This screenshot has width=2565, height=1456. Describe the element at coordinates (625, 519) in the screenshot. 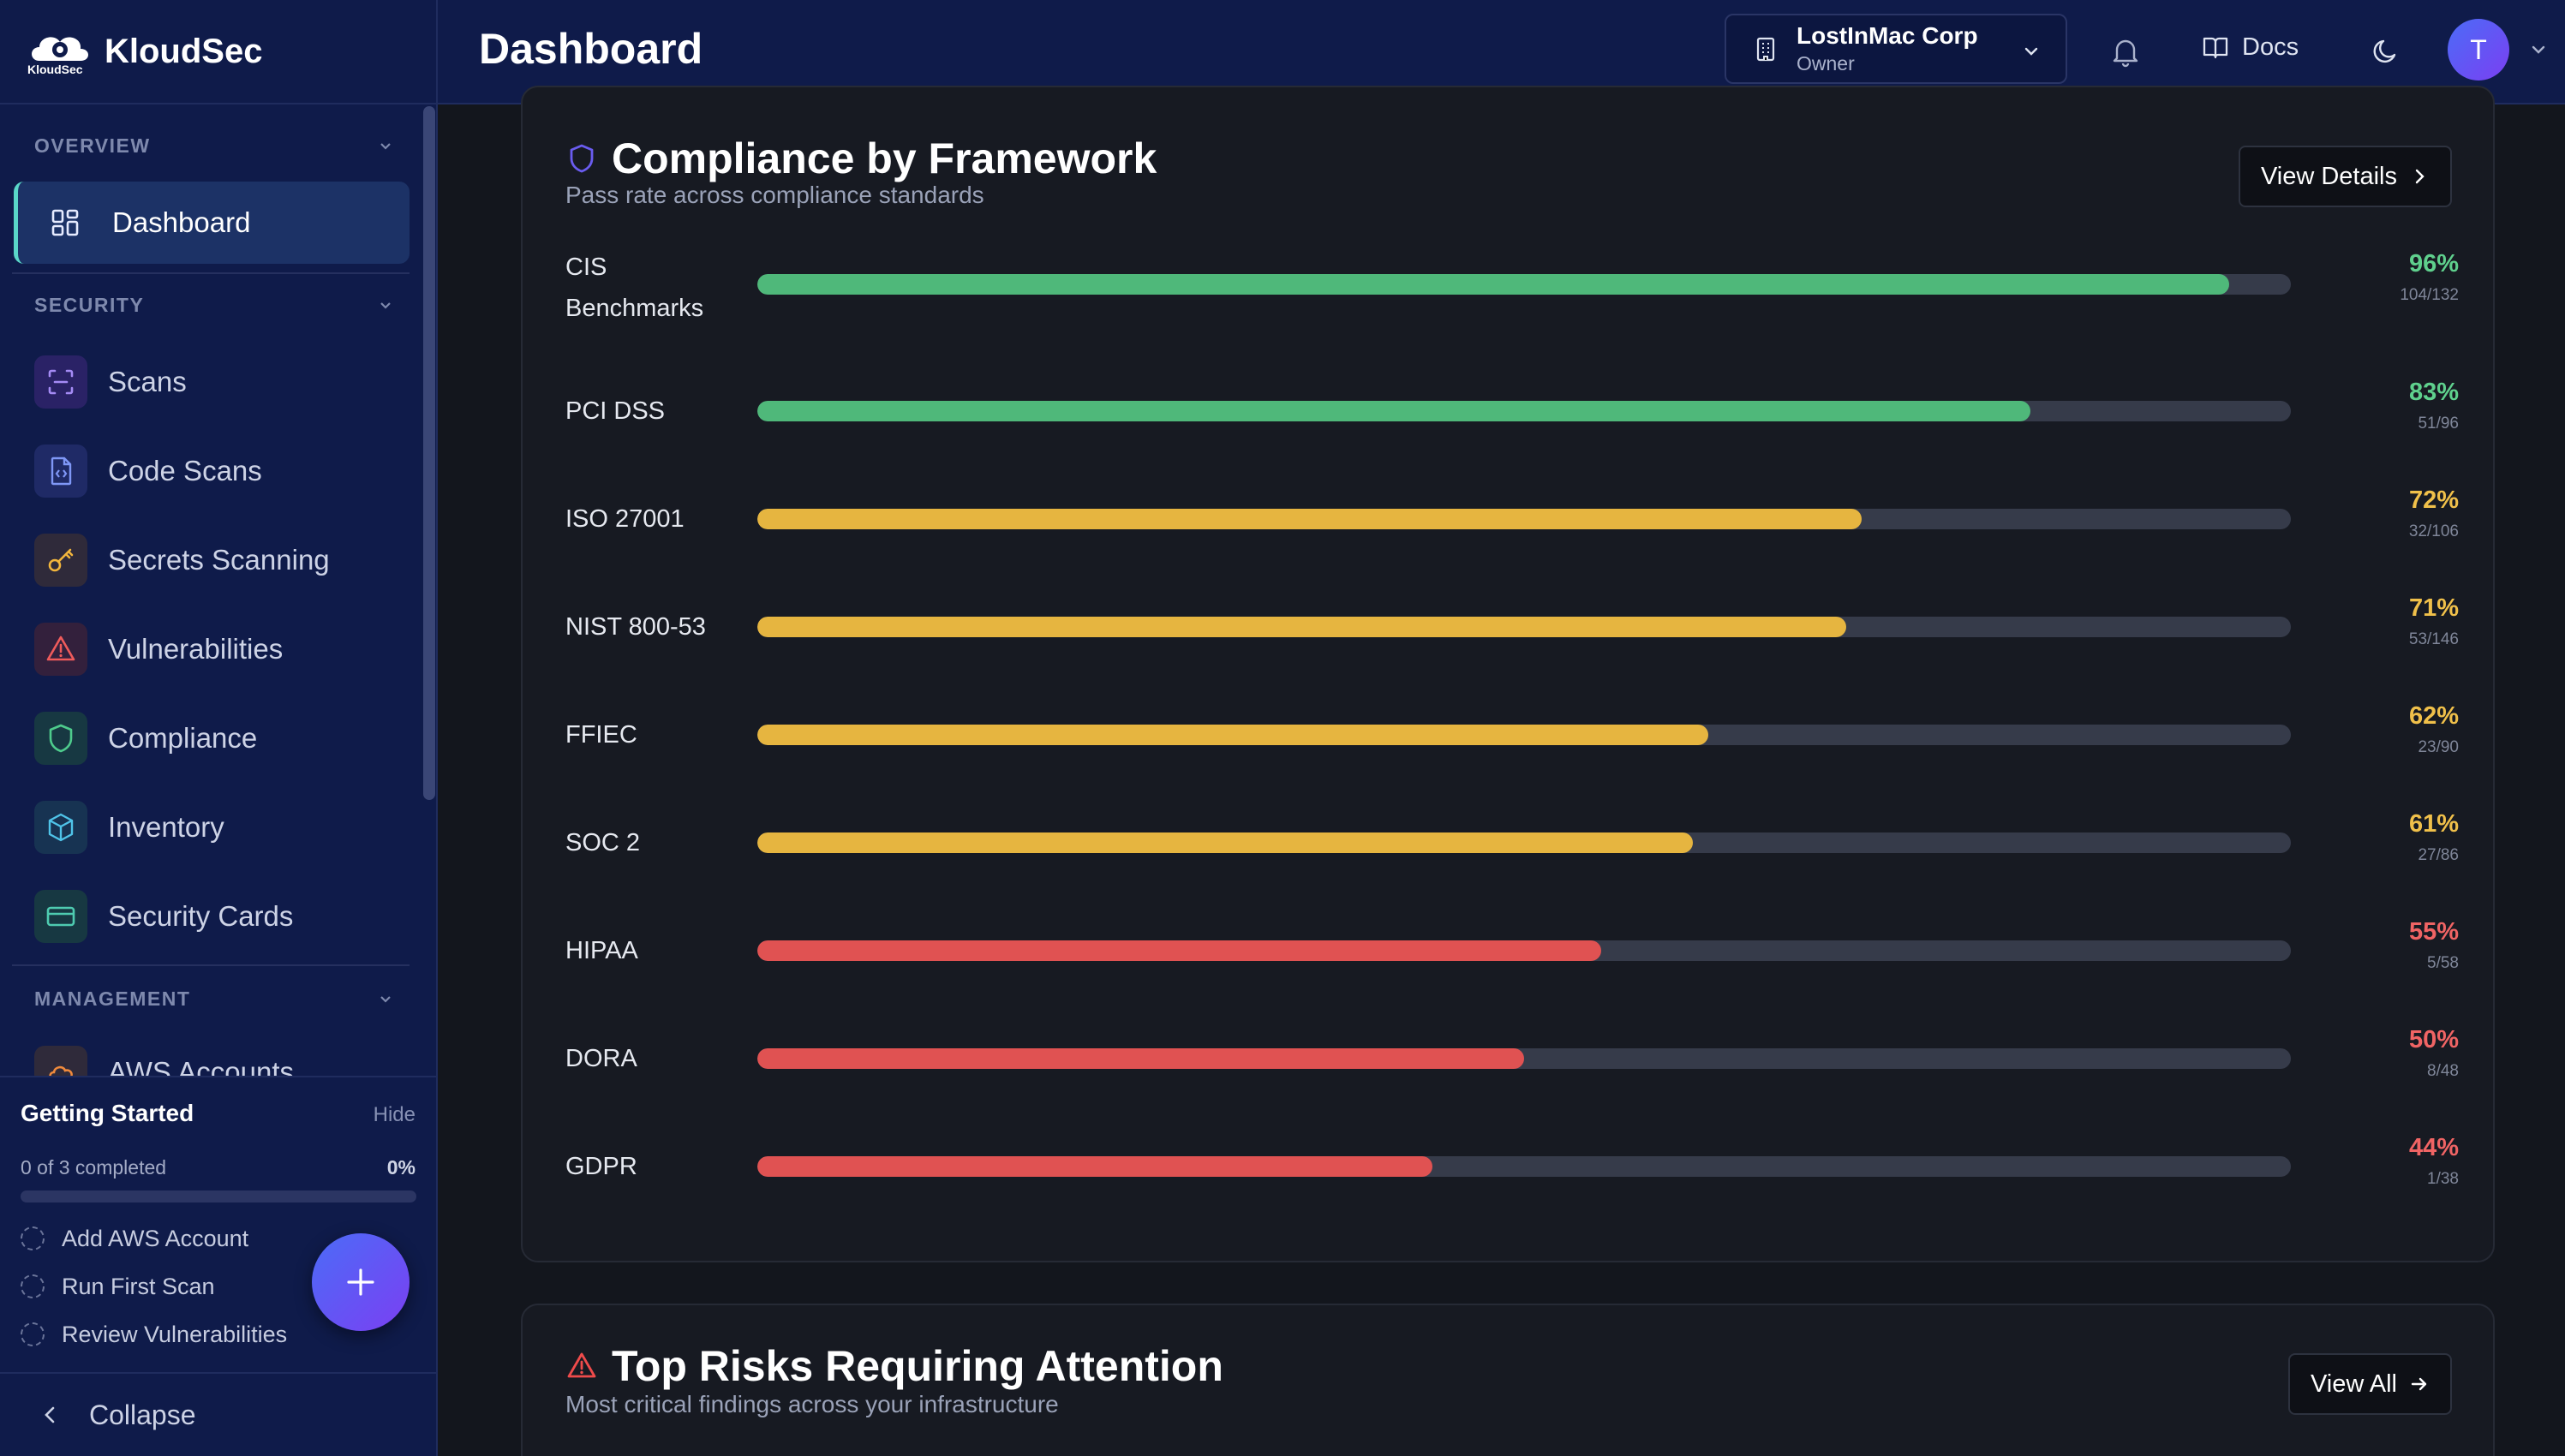

I see `framework-name: ISO 27001` at that location.